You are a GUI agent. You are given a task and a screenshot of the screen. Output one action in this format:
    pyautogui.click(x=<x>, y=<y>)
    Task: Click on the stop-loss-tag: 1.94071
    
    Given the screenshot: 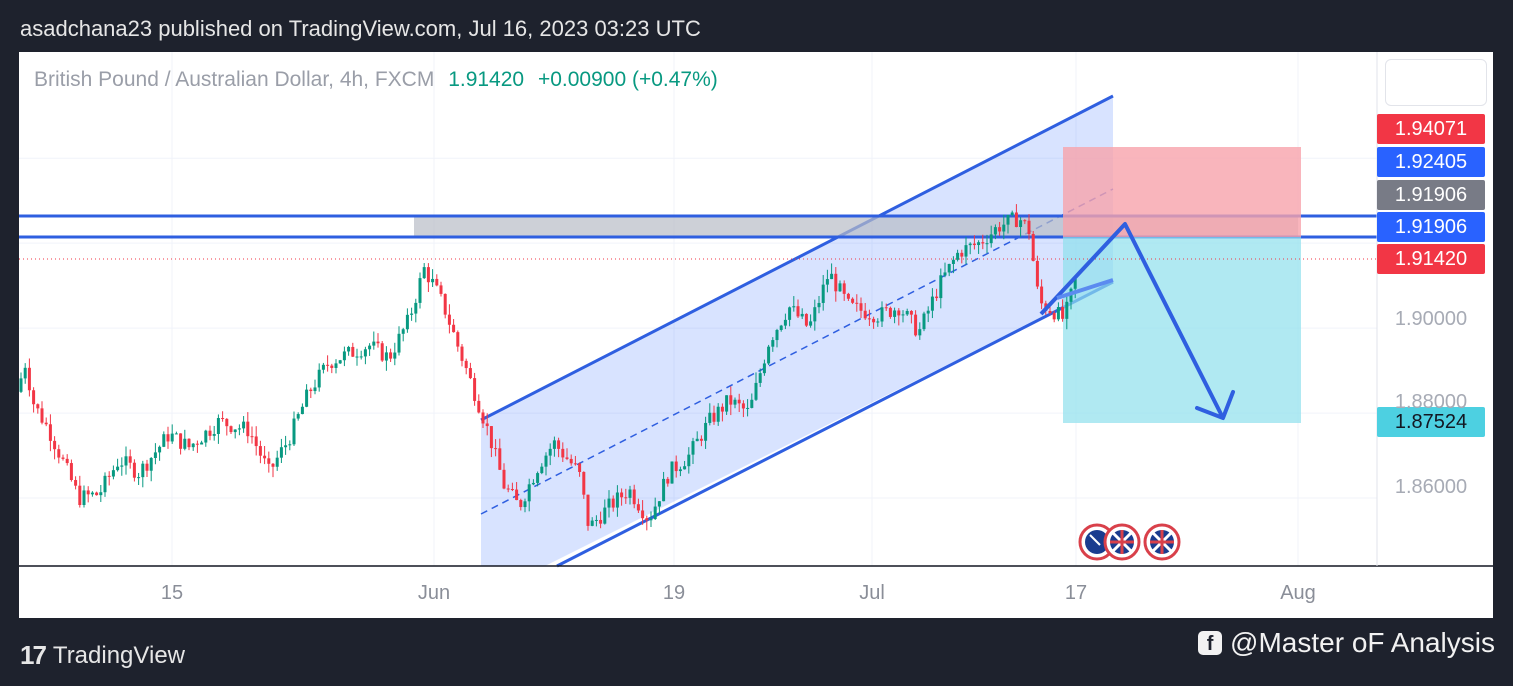 What is the action you would take?
    pyautogui.click(x=1431, y=129)
    